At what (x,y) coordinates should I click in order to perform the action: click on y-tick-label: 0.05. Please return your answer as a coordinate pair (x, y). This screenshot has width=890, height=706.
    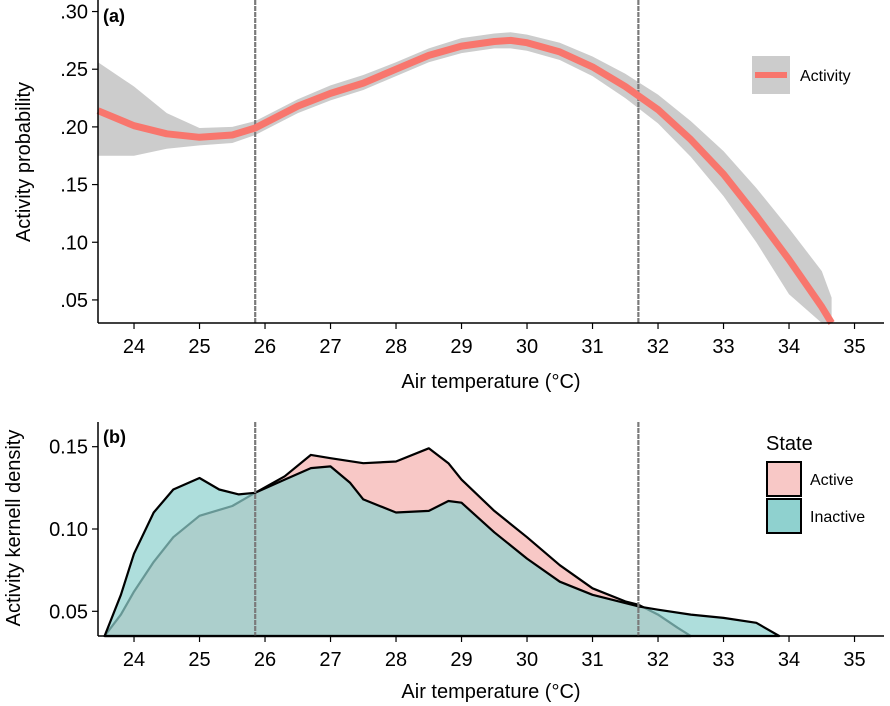
    Looking at the image, I should click on (68, 612).